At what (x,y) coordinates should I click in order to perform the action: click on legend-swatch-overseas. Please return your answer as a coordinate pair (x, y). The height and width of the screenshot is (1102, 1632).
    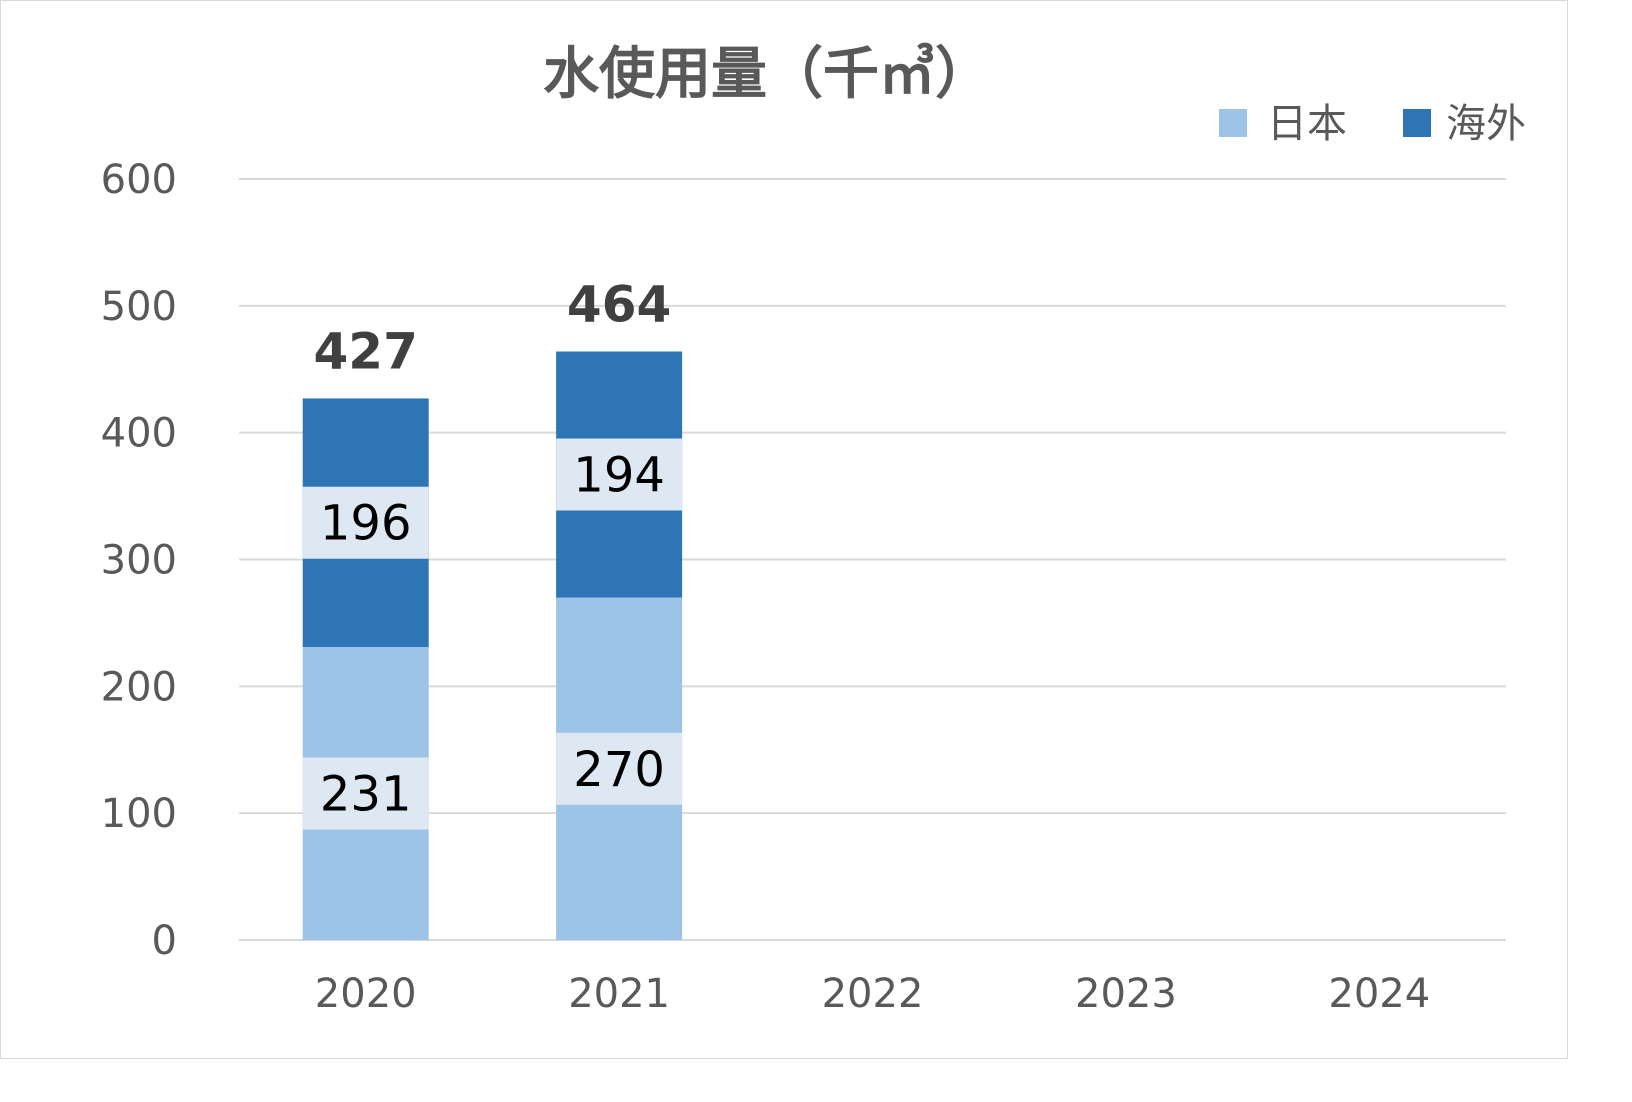
    Looking at the image, I should click on (1417, 123).